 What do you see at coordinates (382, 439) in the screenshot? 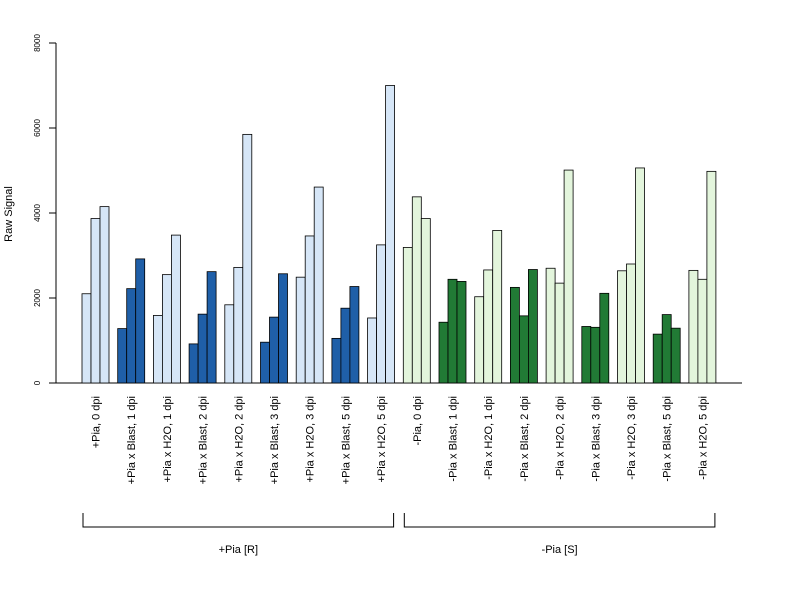
I see `x-tick-label: +Pia x H2O, 5 dpi` at bounding box center [382, 439].